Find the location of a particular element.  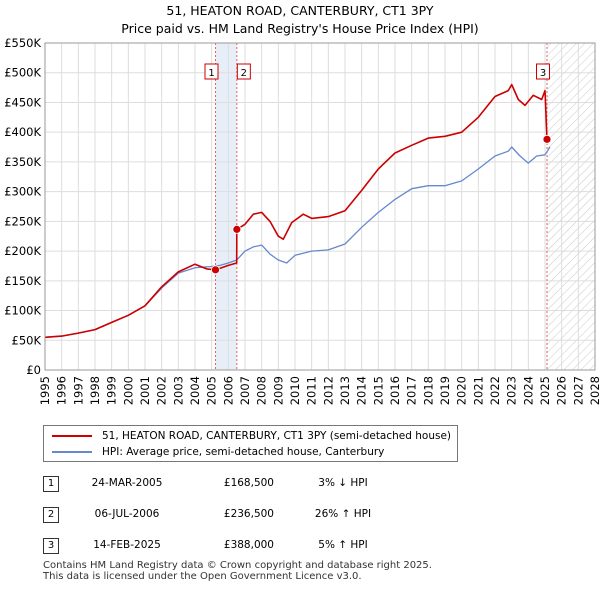

transaction-price: £388,000 is located at coordinates (248, 545).